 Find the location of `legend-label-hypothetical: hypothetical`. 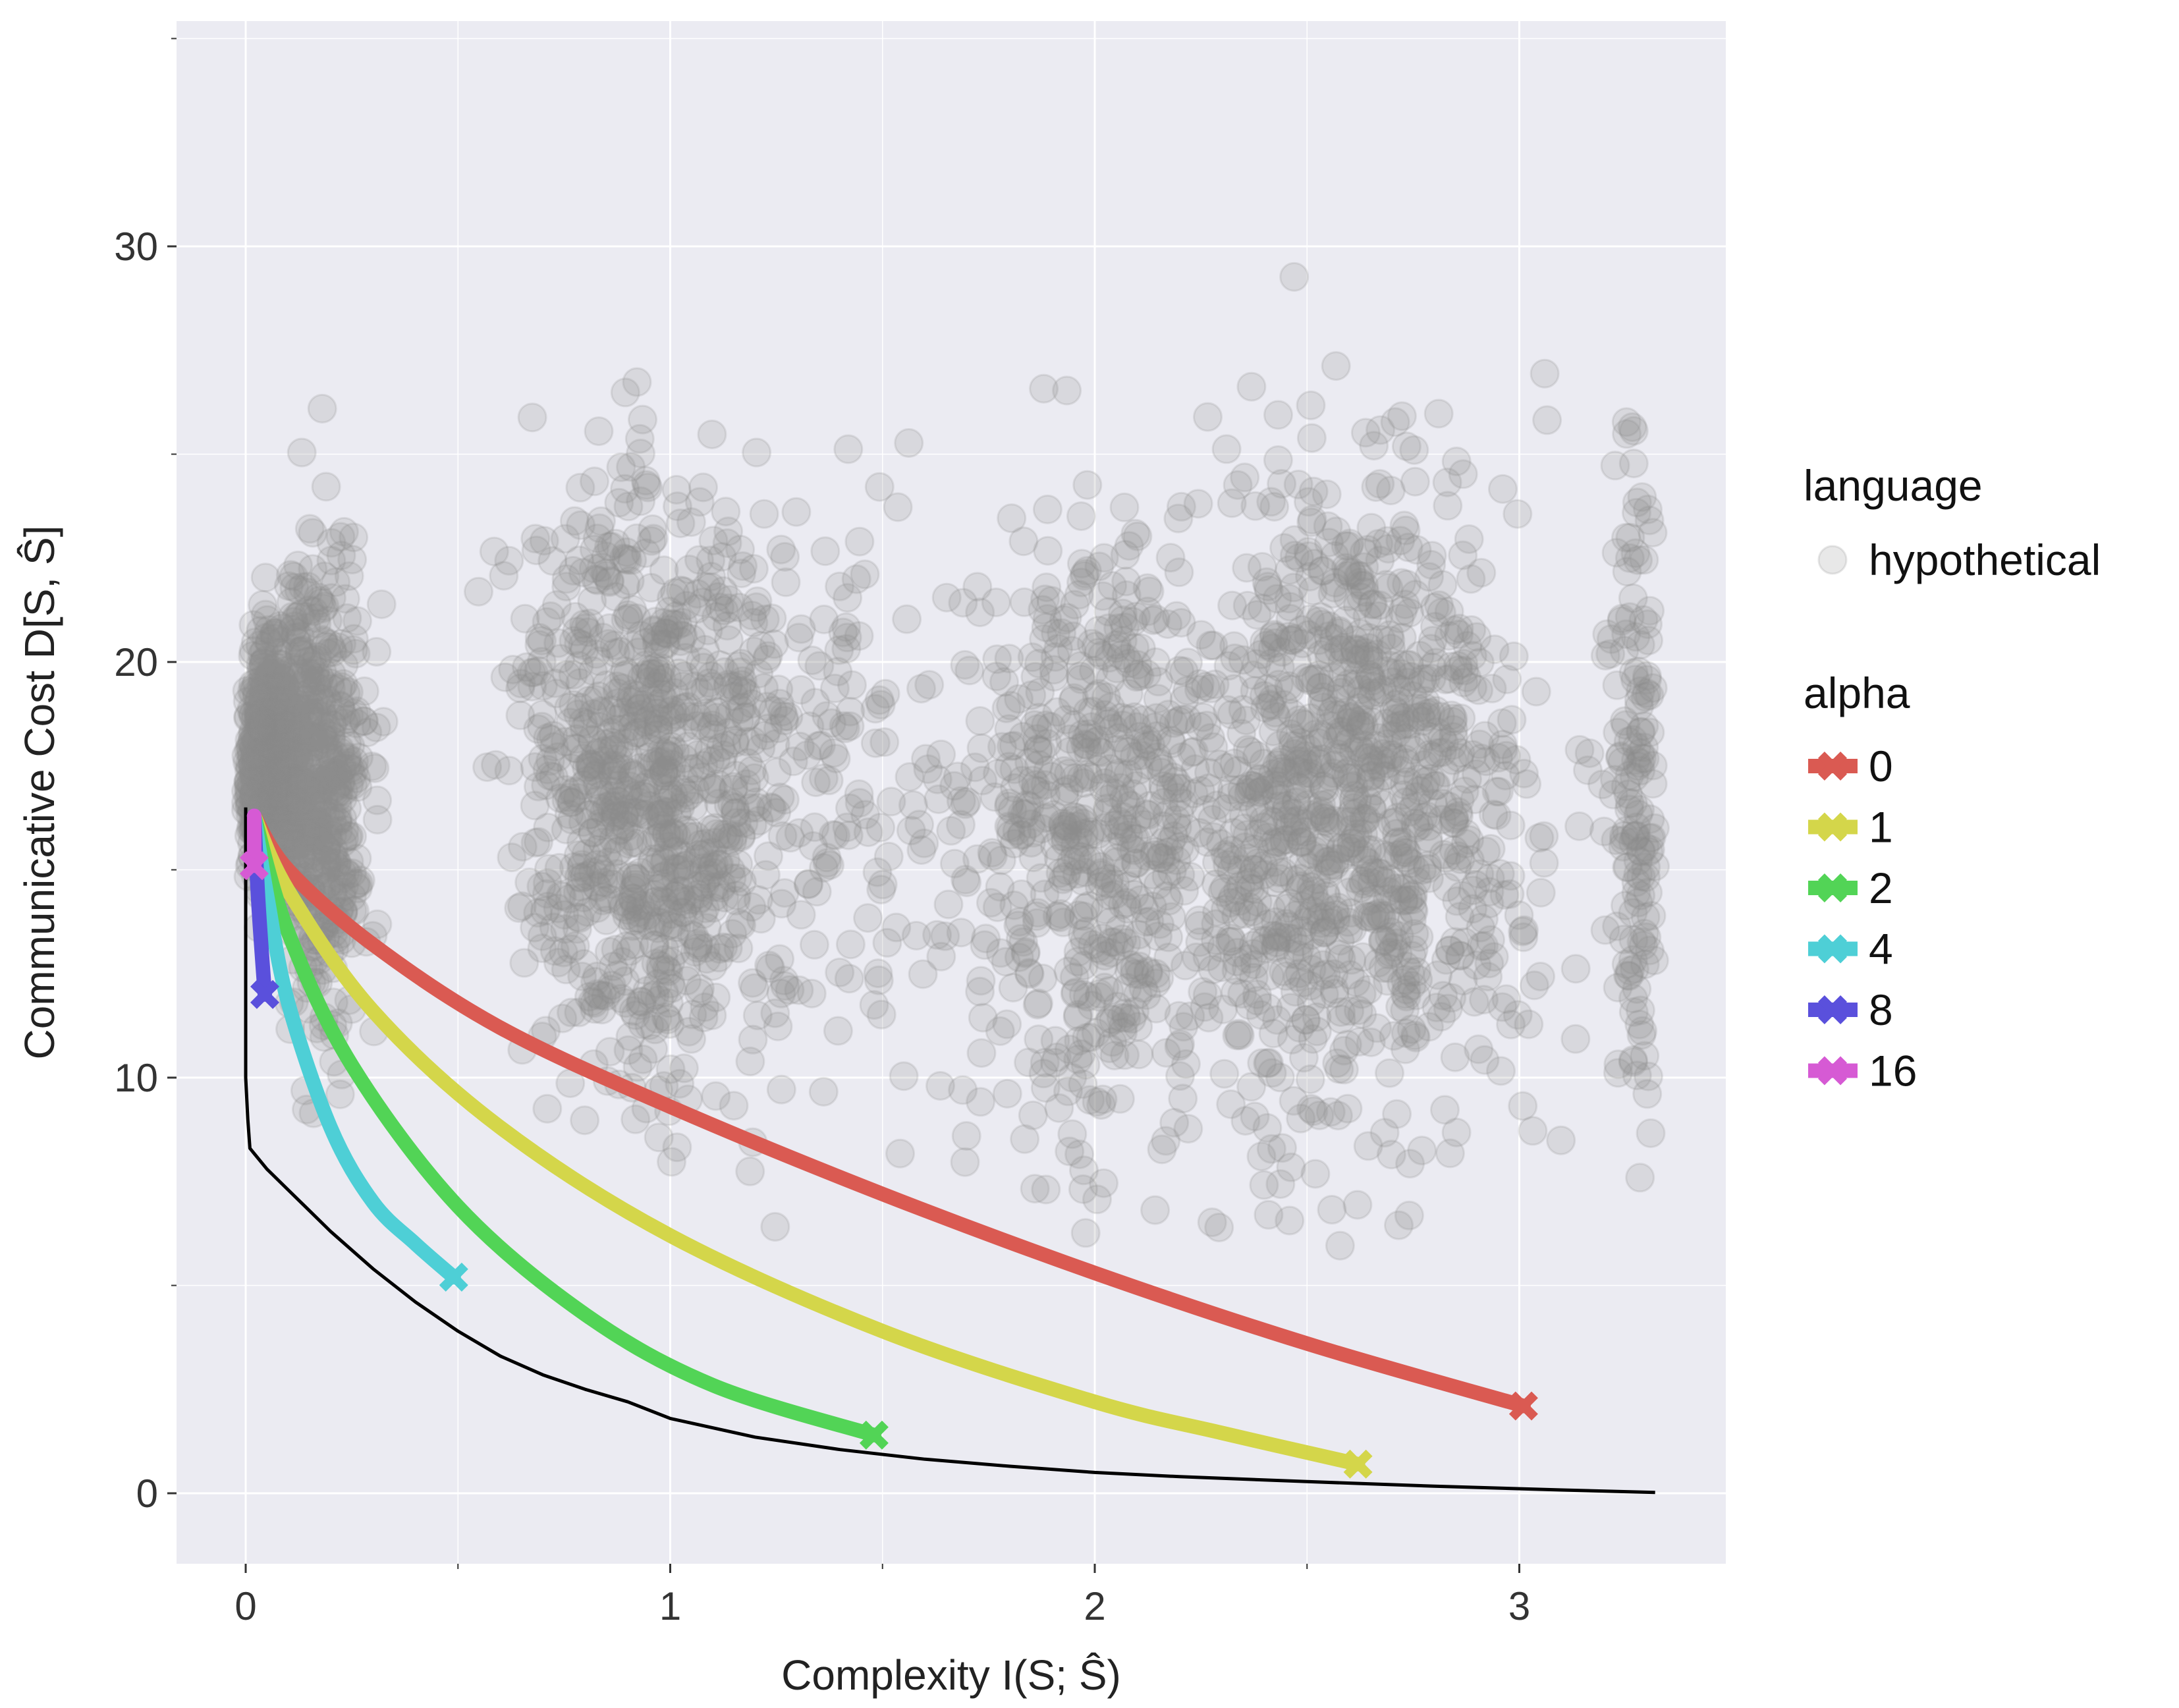

legend-label-hypothetical: hypothetical is located at coordinates (1985, 560).